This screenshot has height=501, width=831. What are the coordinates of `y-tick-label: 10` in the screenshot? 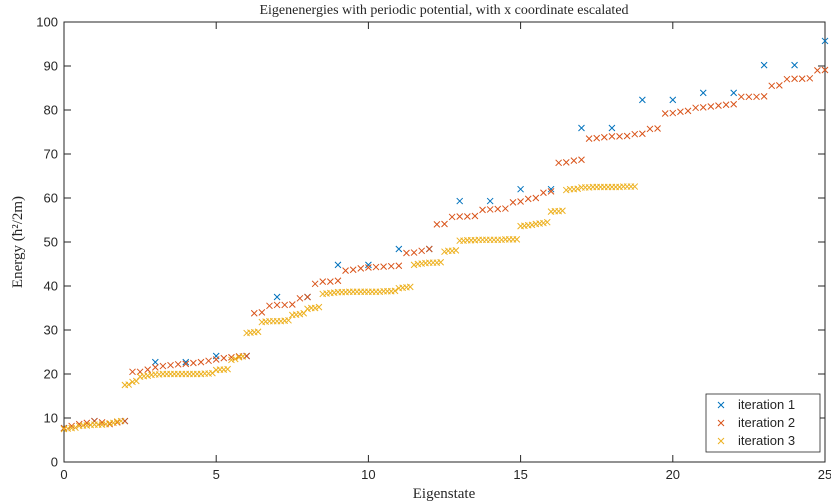 It's located at (51, 418).